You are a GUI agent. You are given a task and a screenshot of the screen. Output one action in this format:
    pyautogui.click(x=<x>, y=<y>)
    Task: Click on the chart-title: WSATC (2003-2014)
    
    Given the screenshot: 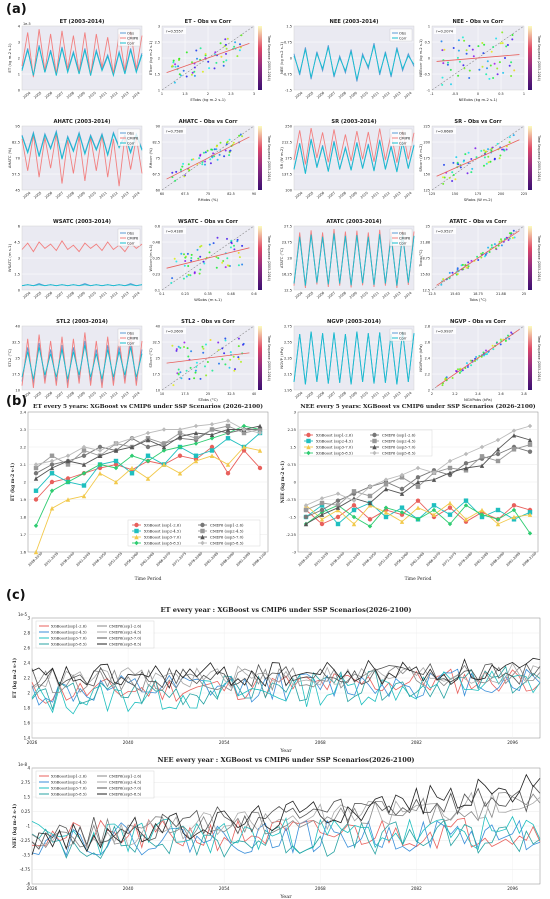 What is the action you would take?
    pyautogui.click(x=82, y=222)
    